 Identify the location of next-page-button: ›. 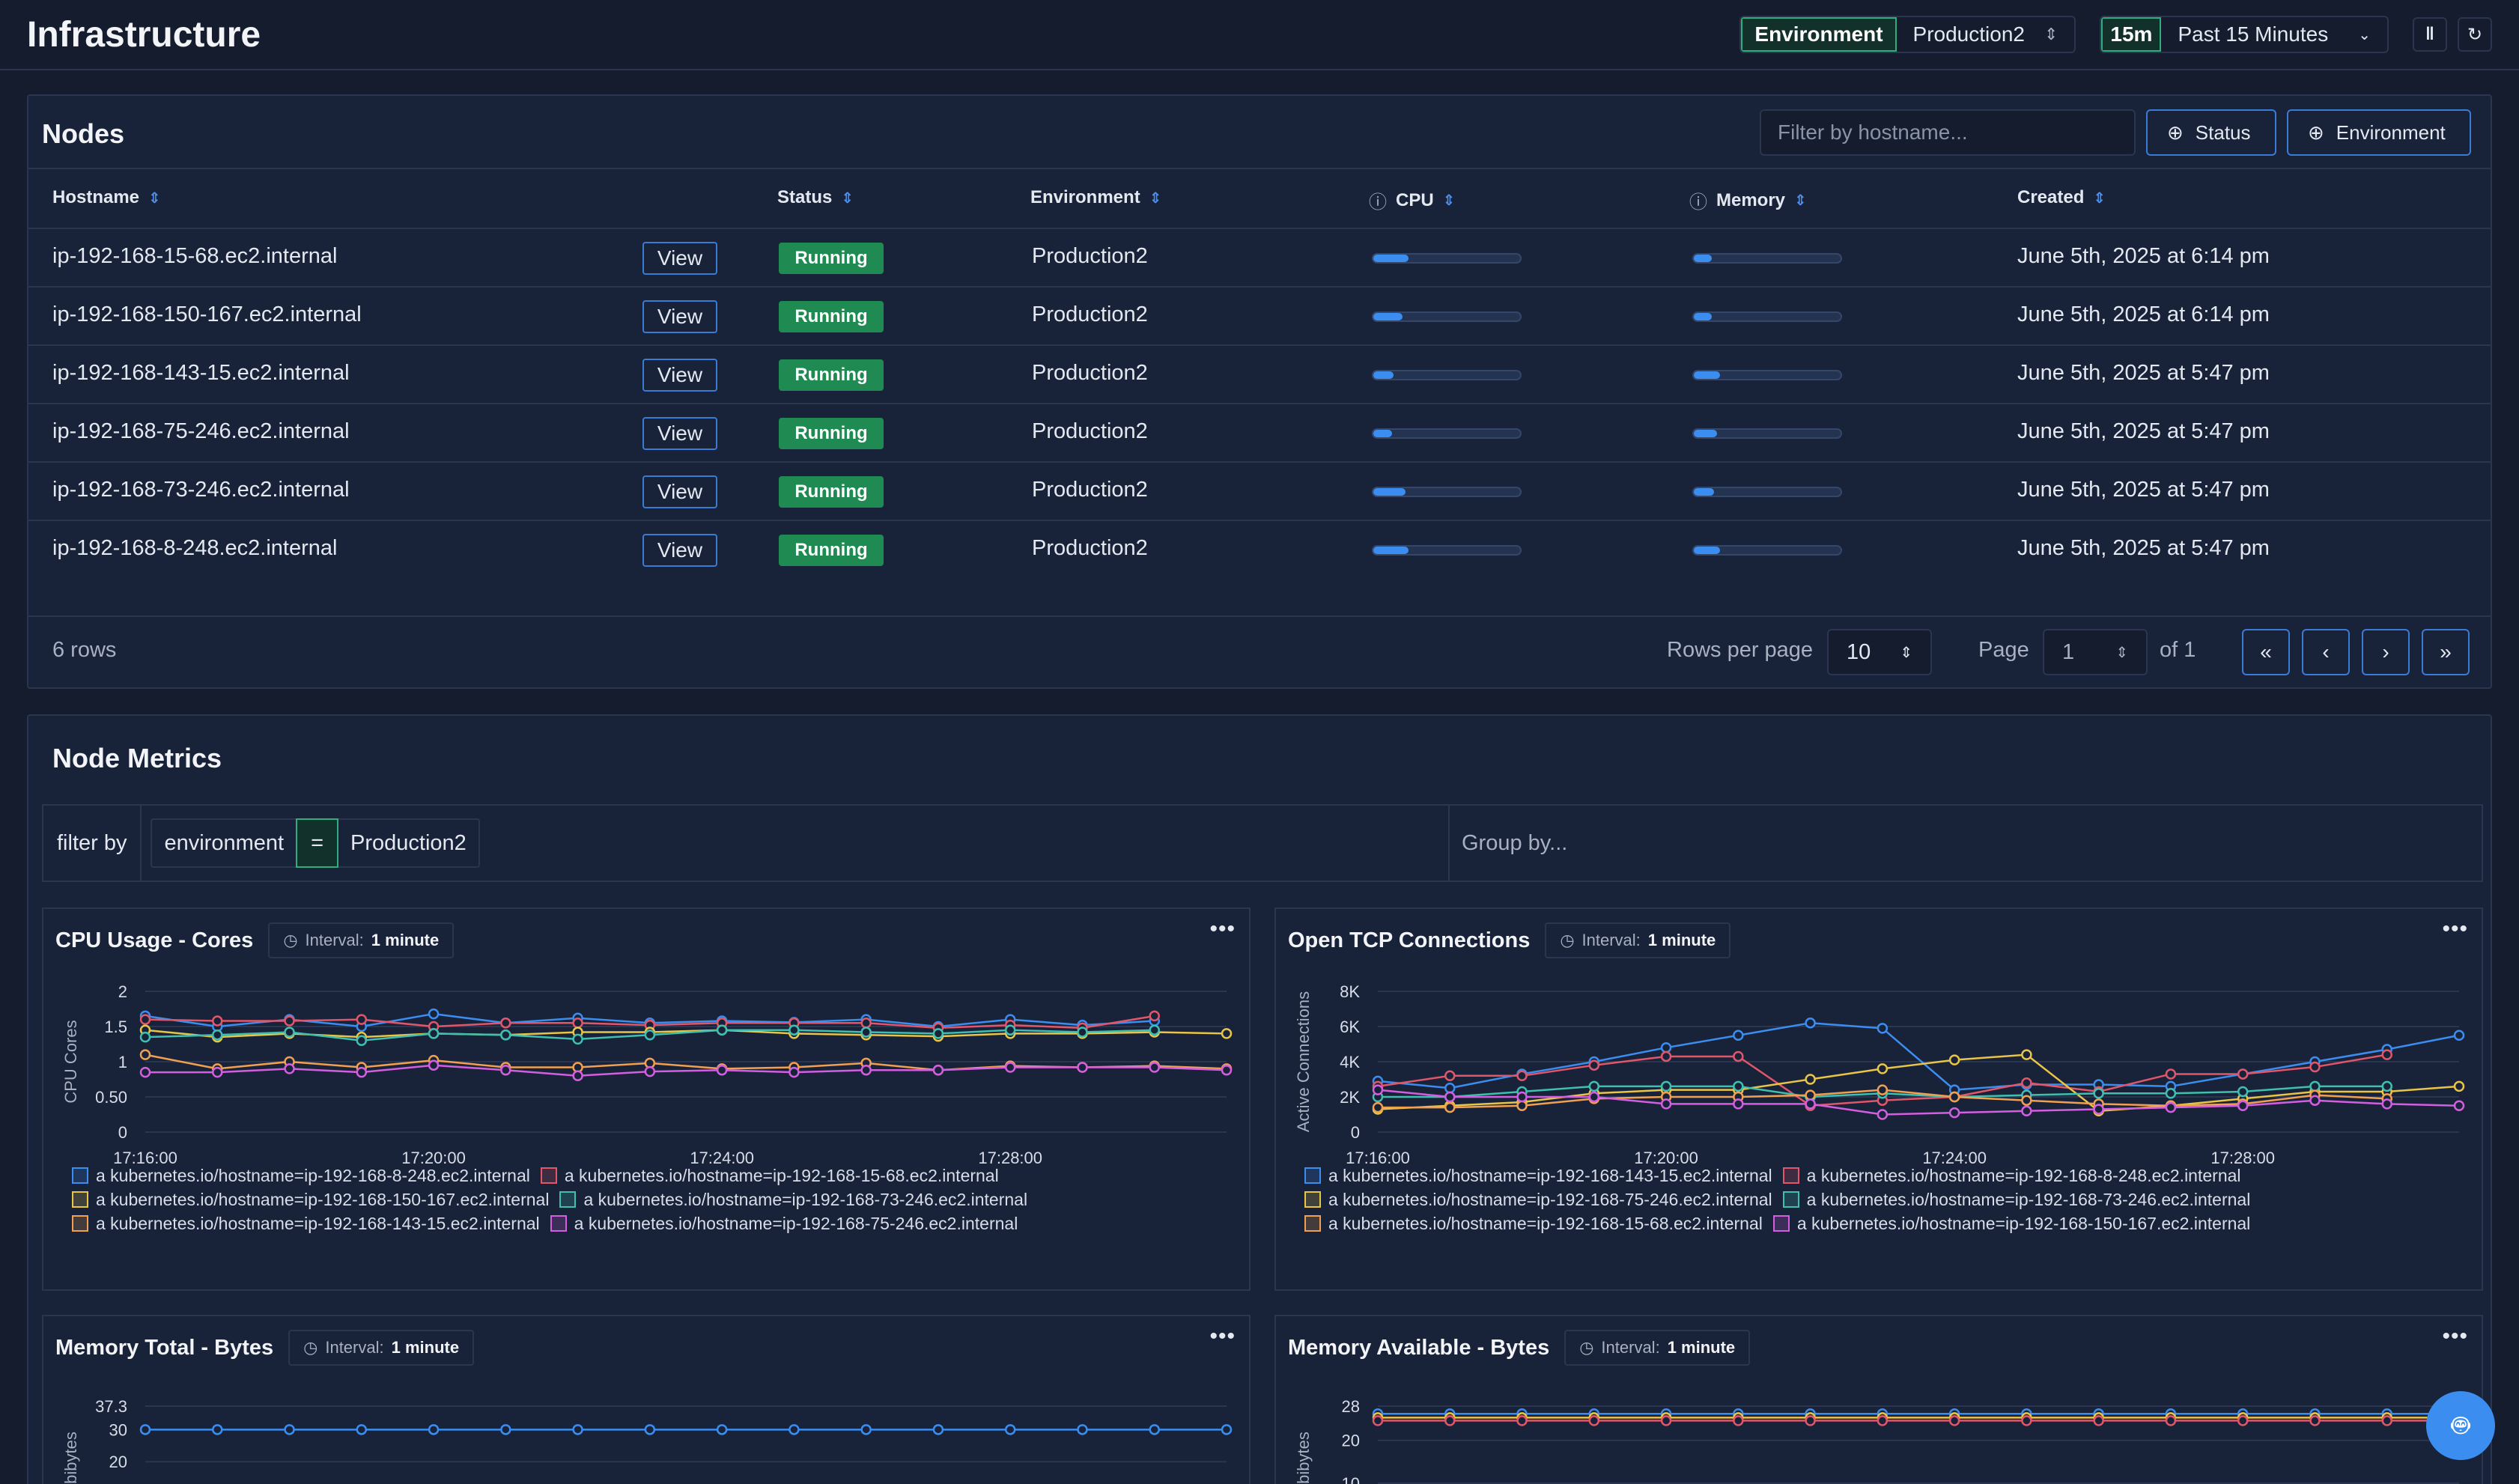
(2386, 652).